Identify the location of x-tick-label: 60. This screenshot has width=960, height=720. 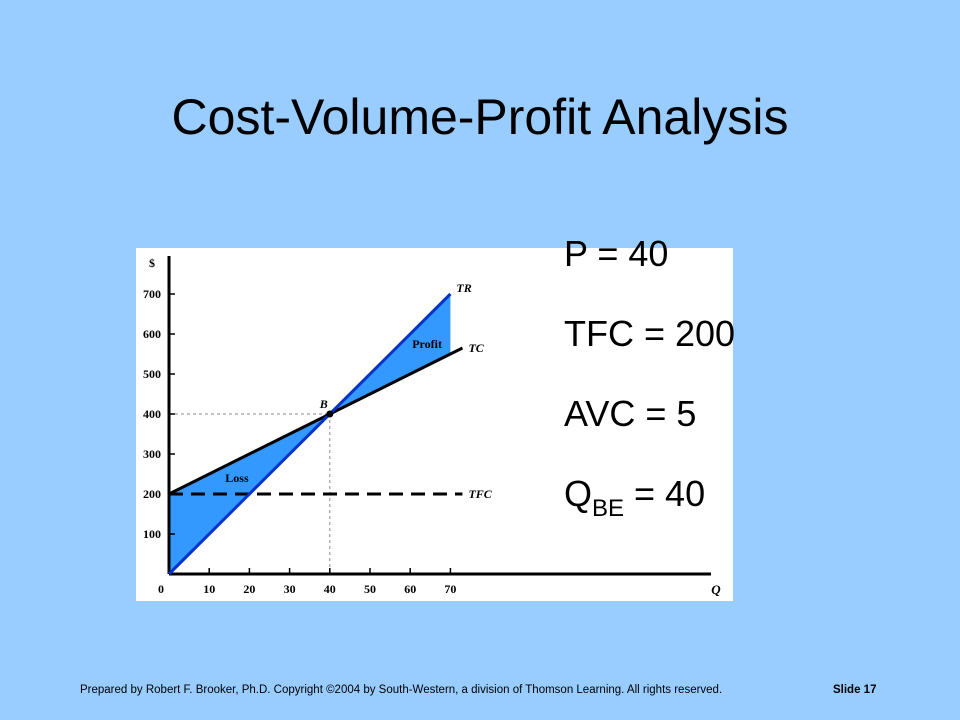
(410, 589).